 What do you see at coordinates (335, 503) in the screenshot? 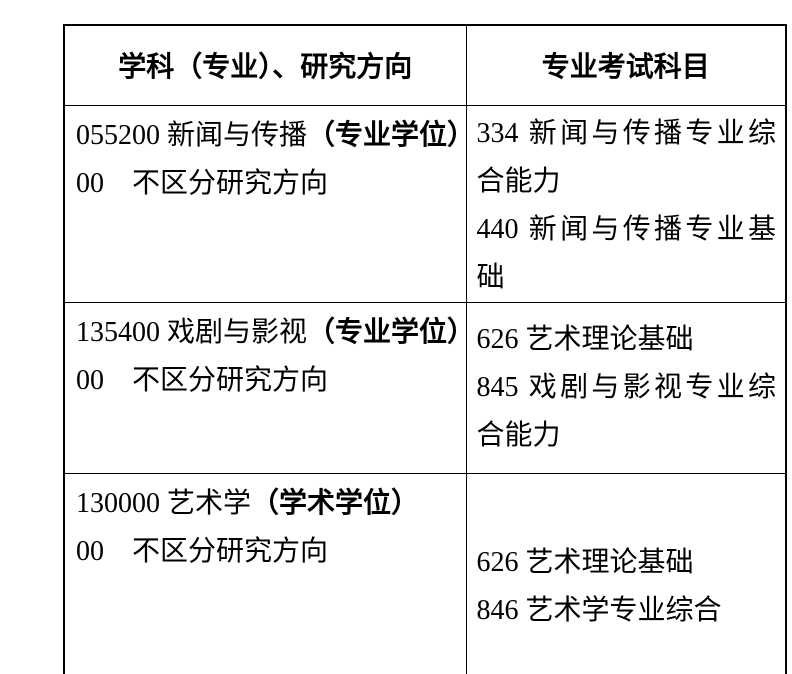
I see `degree-type-text: （学术学位）` at bounding box center [335, 503].